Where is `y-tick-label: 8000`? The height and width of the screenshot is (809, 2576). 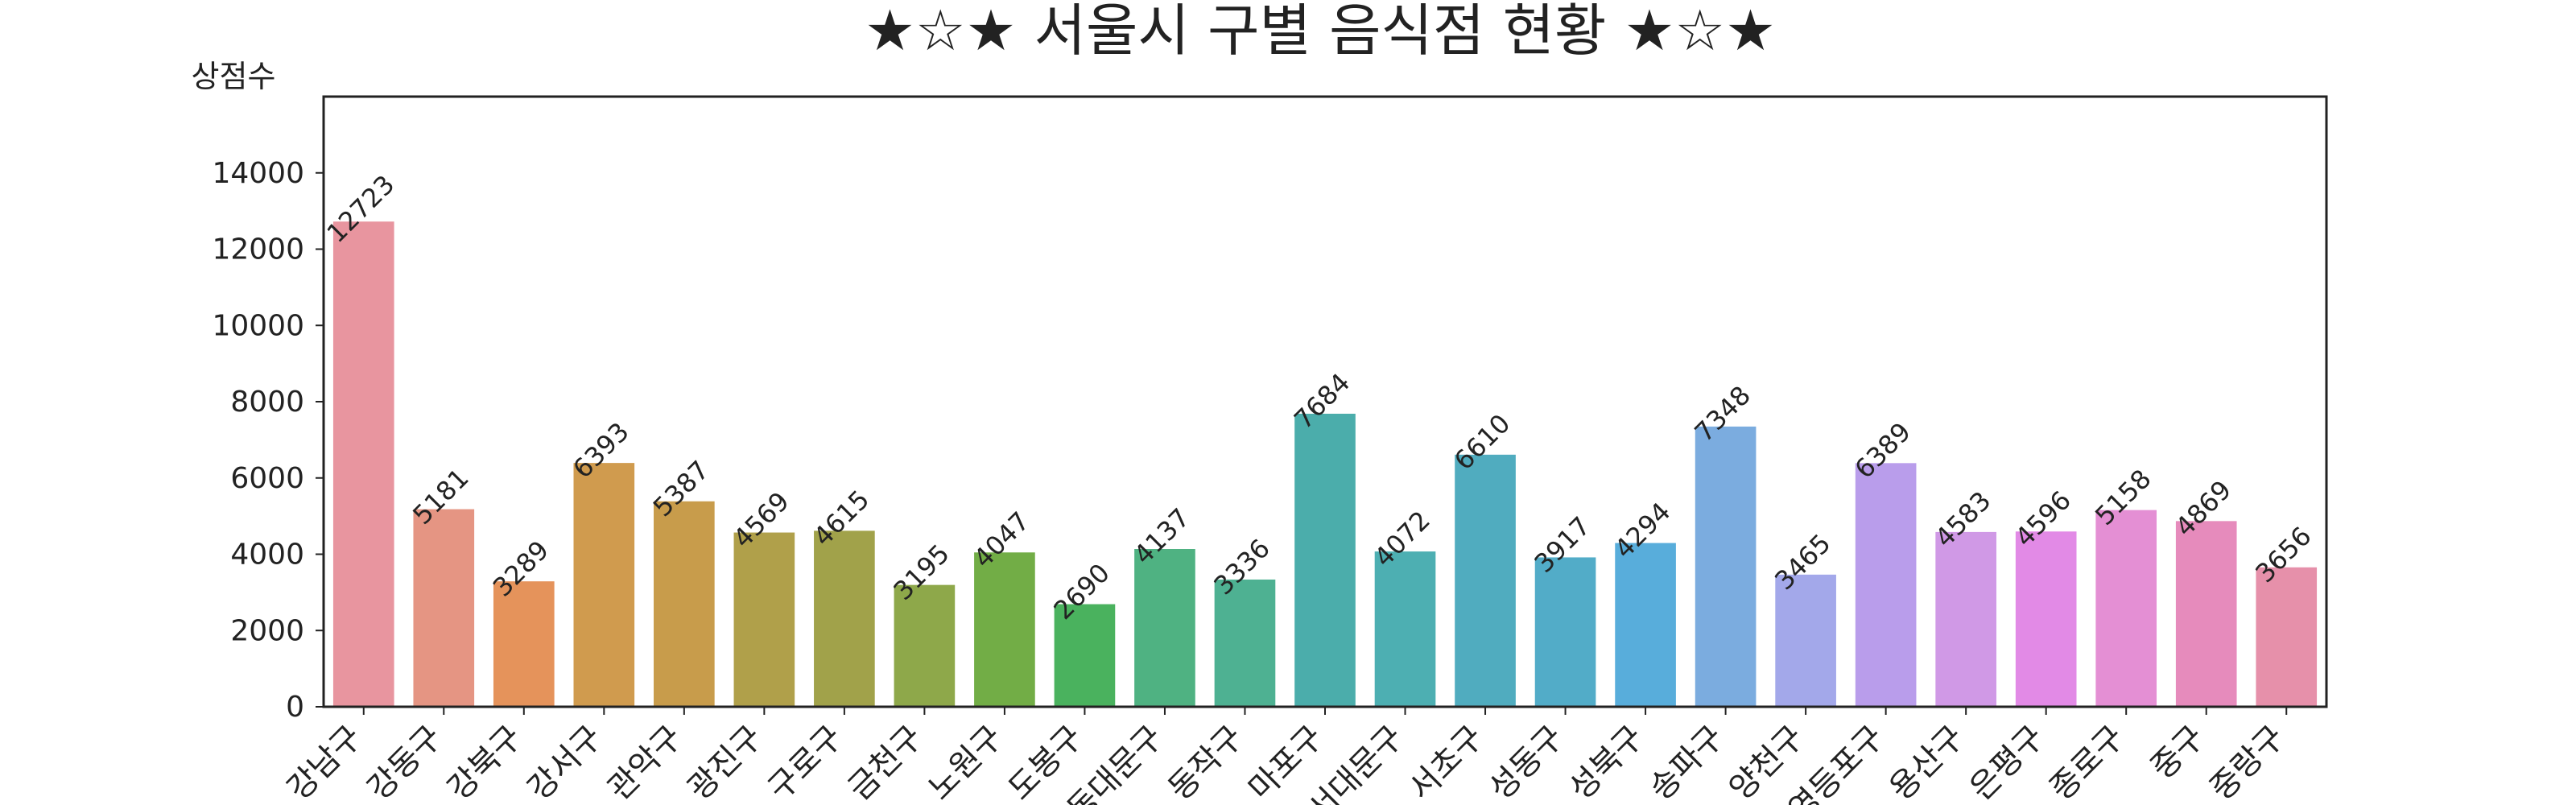 y-tick-label: 8000 is located at coordinates (267, 403).